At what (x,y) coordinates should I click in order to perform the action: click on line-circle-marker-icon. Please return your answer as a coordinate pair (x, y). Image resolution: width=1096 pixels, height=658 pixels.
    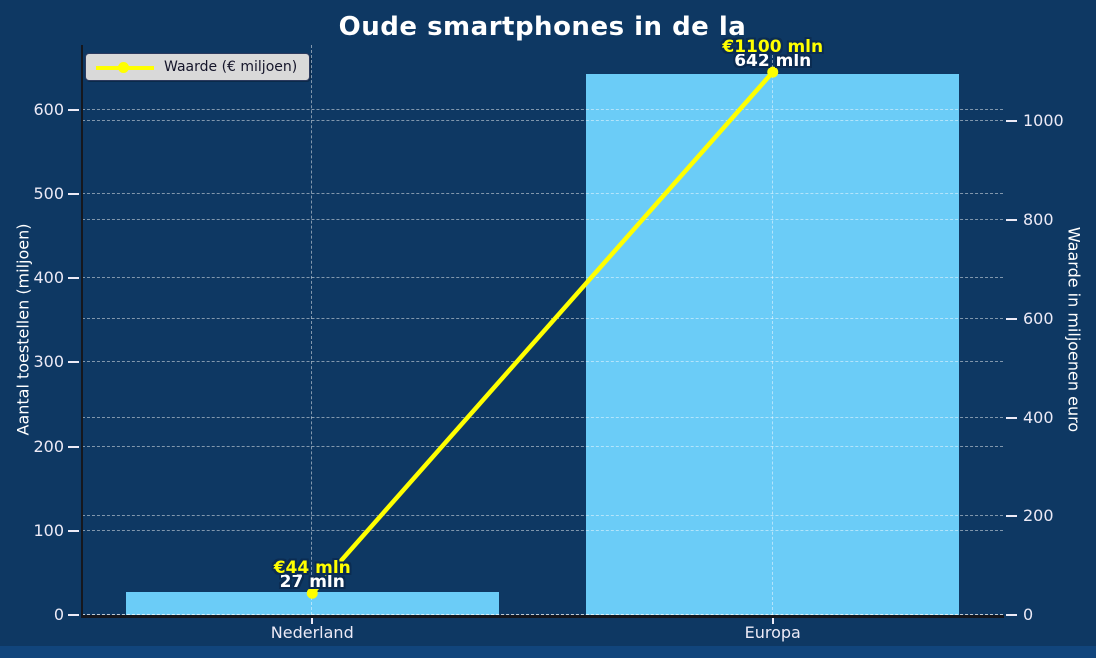
    Looking at the image, I should click on (125, 67).